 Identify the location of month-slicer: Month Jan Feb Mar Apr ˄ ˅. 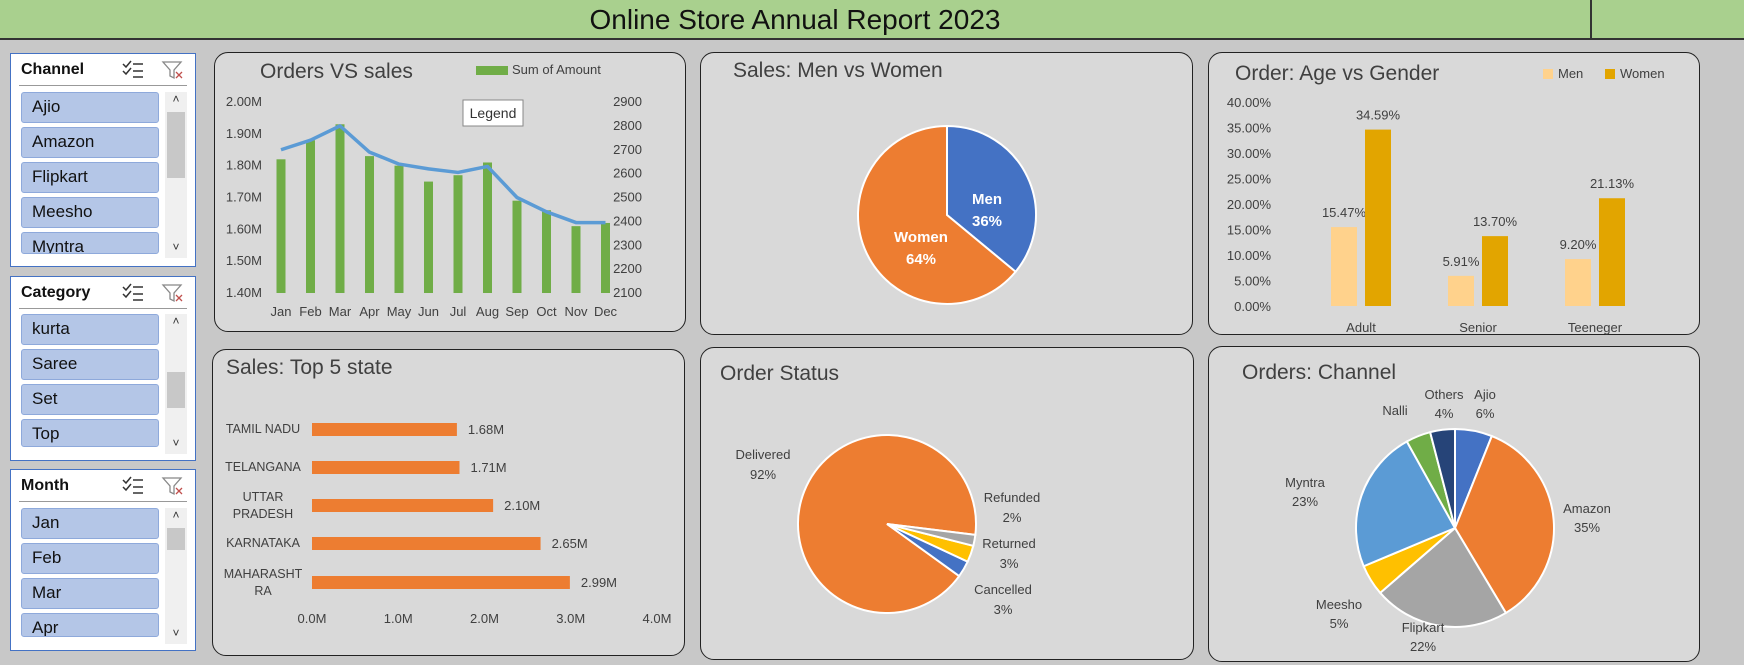
(103, 560).